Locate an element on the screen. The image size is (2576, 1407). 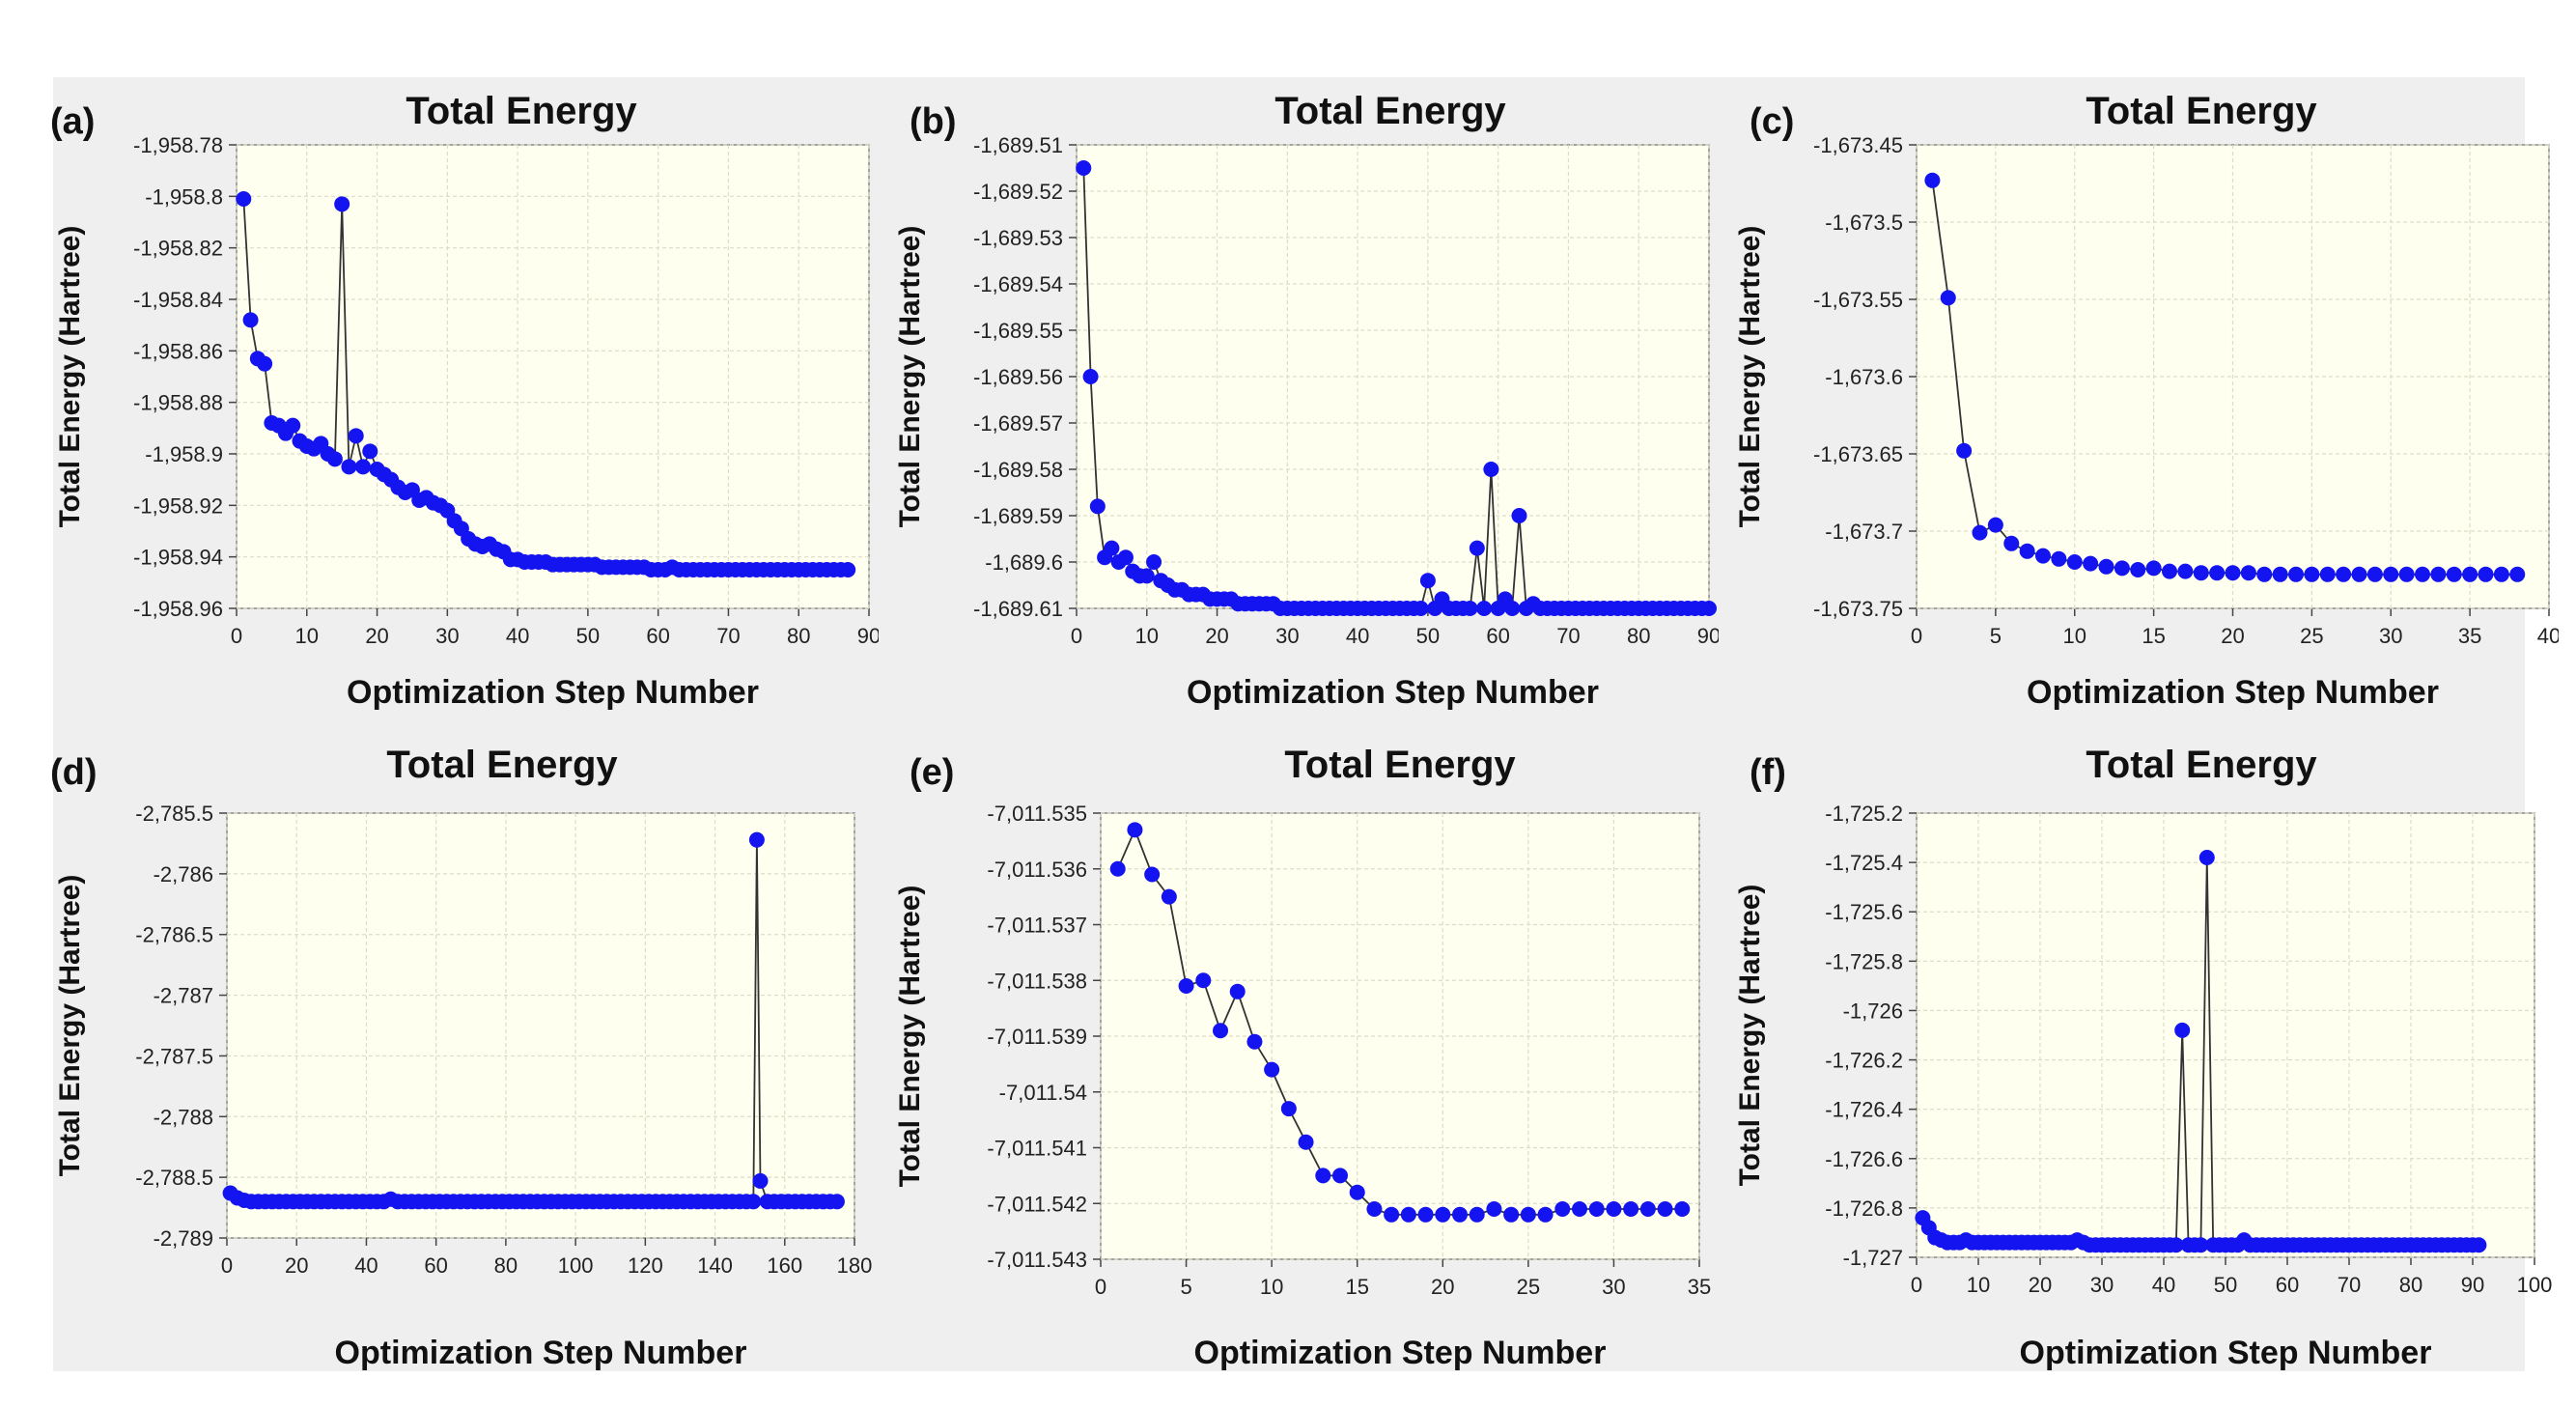
y-tick-label: -1,689.55 is located at coordinates (1018, 331).